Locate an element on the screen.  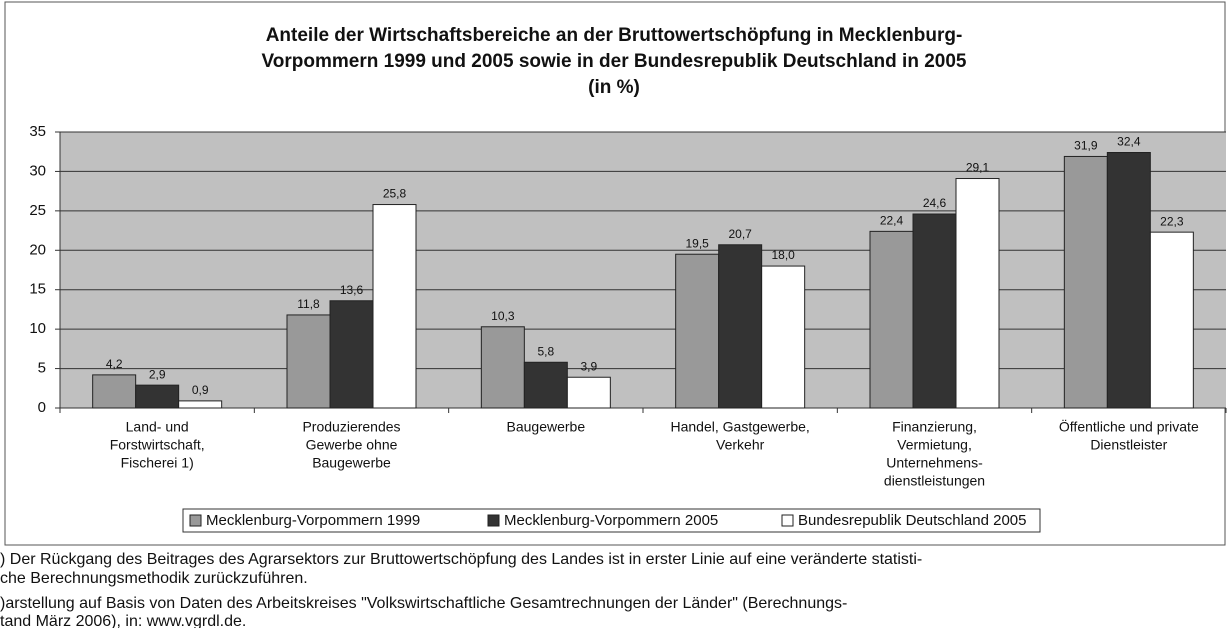
legend-label: Mecklenburg-Vorpommern 1999 is located at coordinates (313, 520).